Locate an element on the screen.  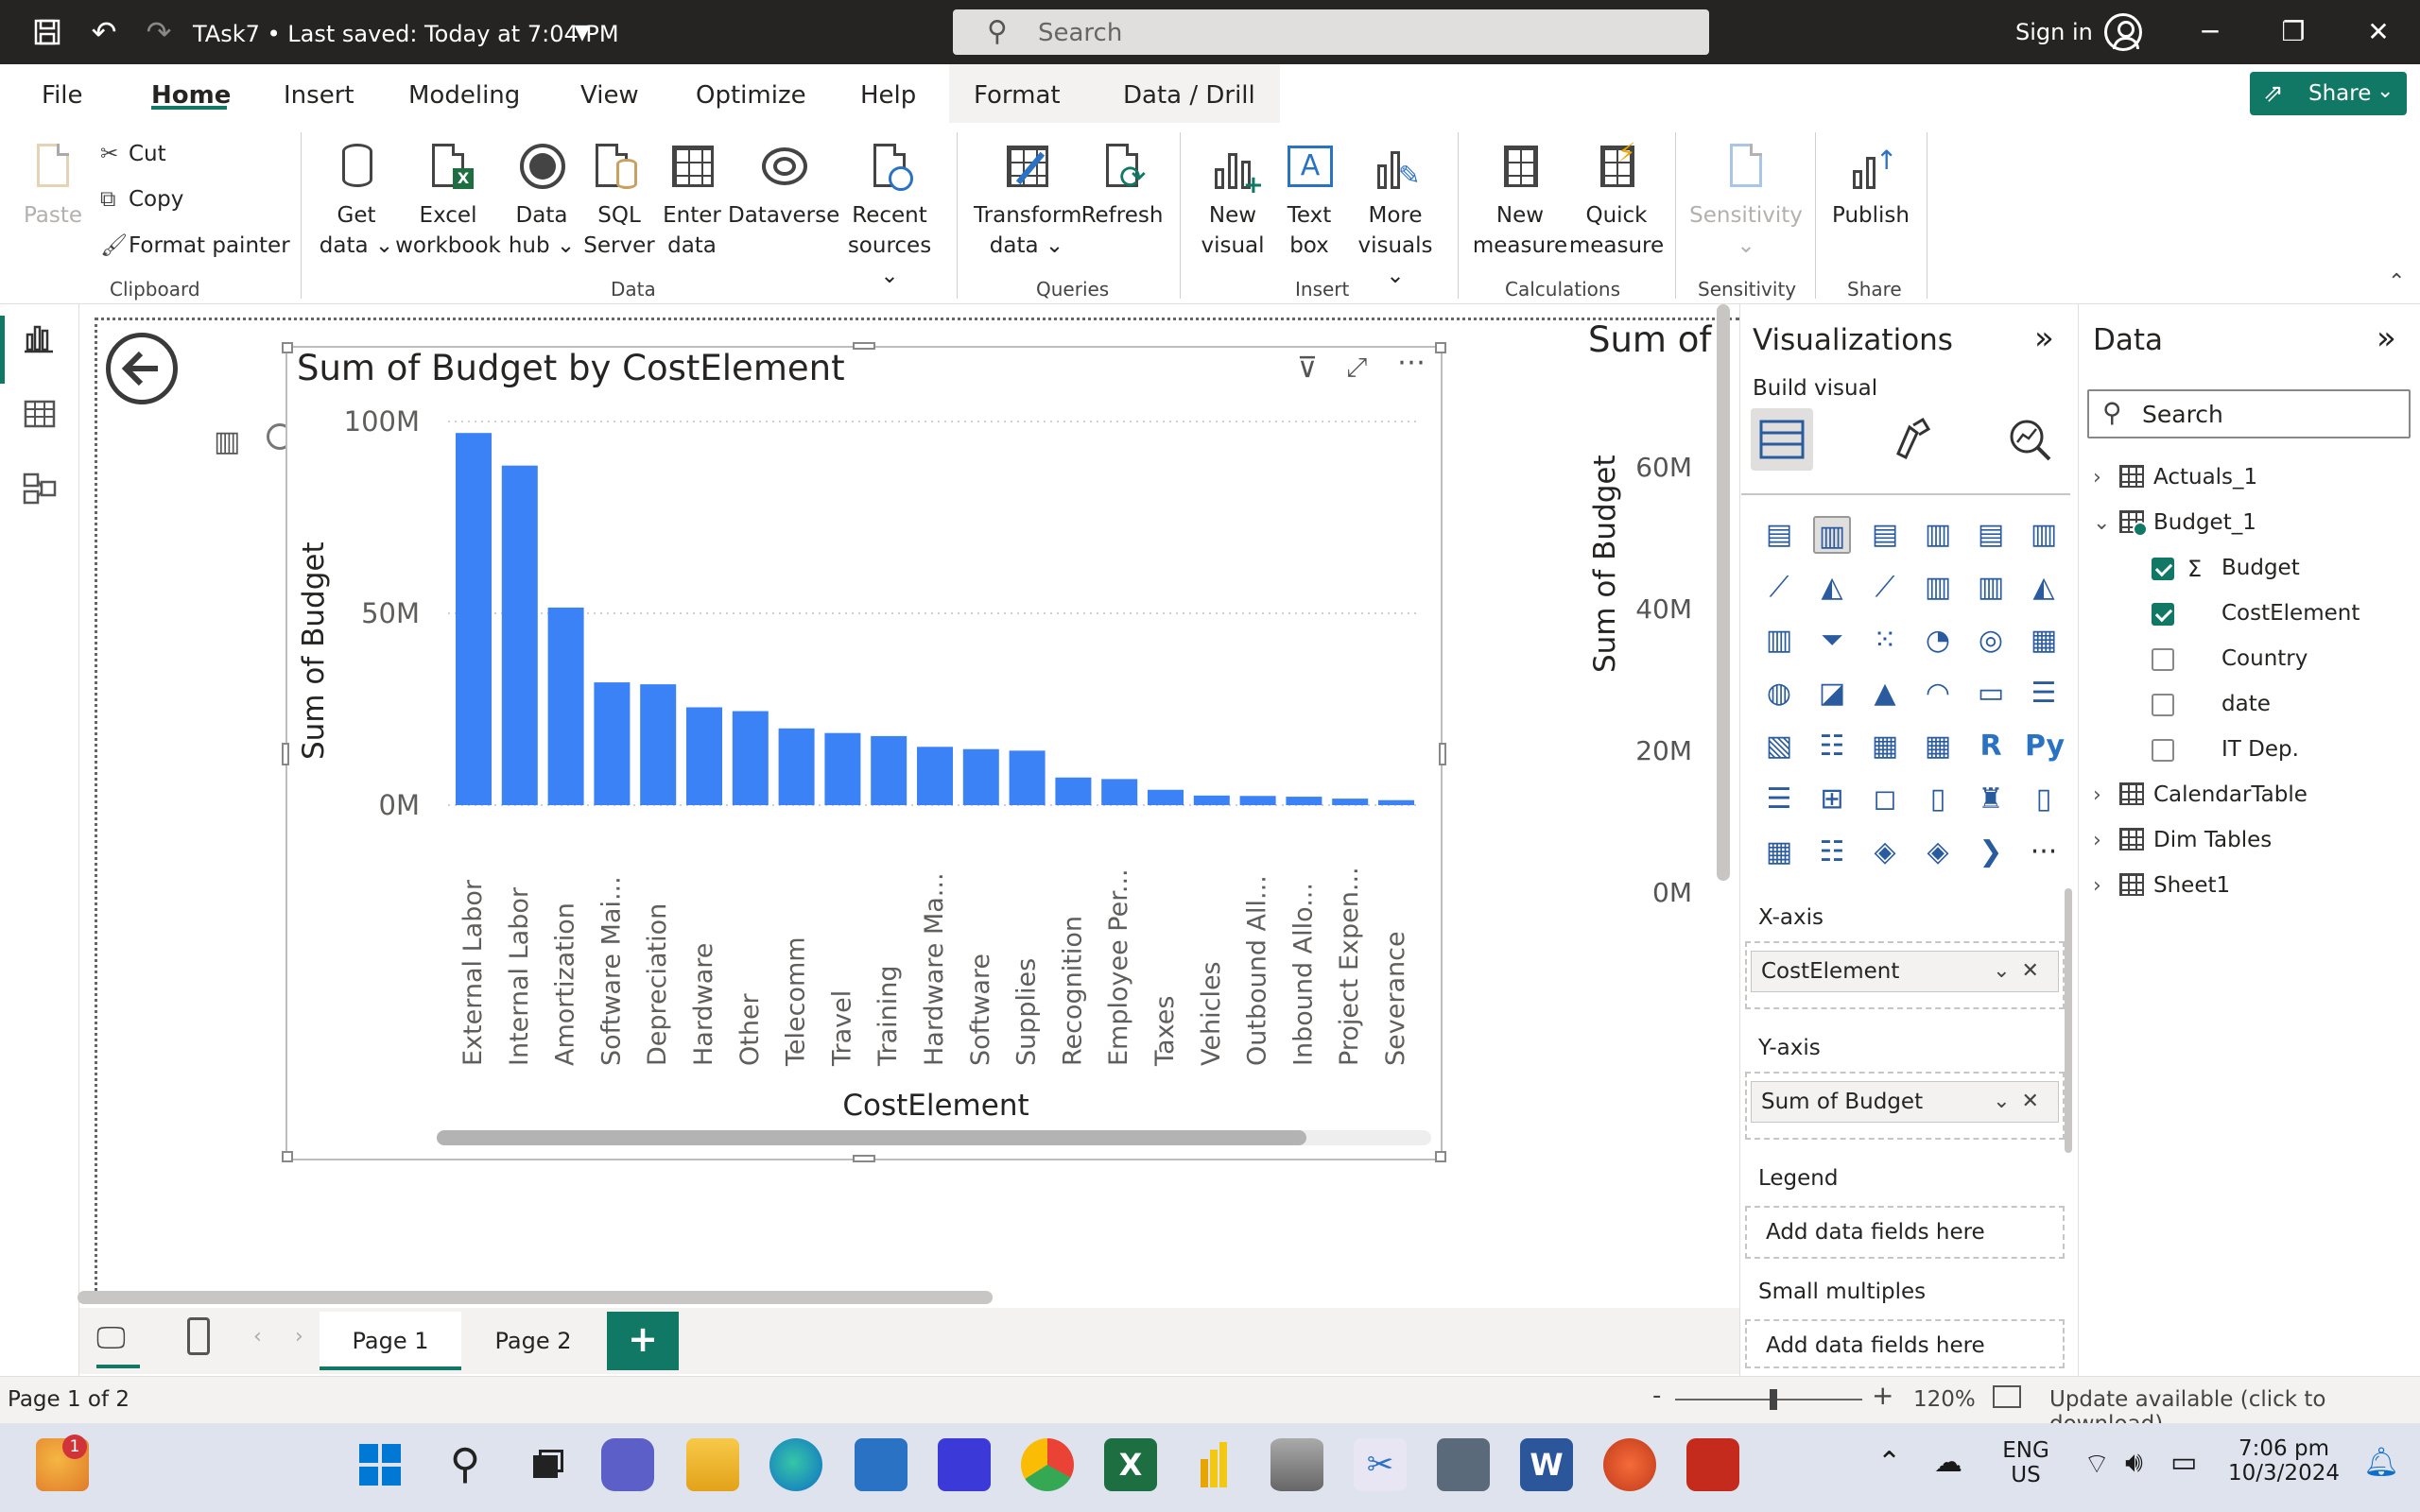
text-box-button: A Text box is located at coordinates (1309, 200).